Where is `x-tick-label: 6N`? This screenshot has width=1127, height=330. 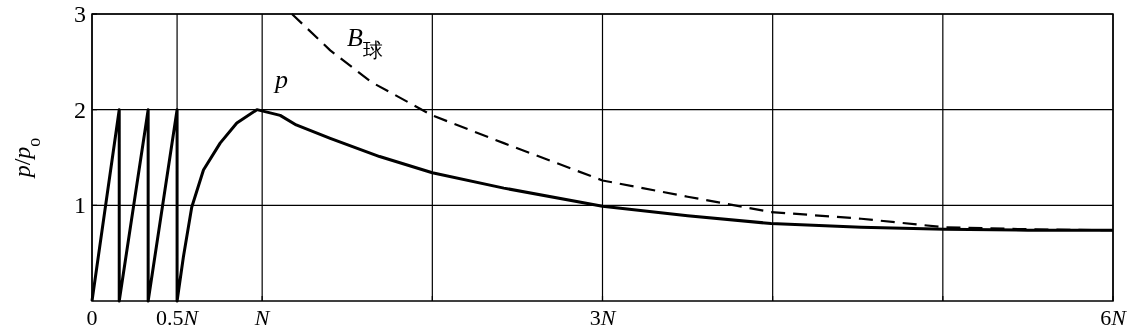 x-tick-label: 6N is located at coordinates (1113, 317).